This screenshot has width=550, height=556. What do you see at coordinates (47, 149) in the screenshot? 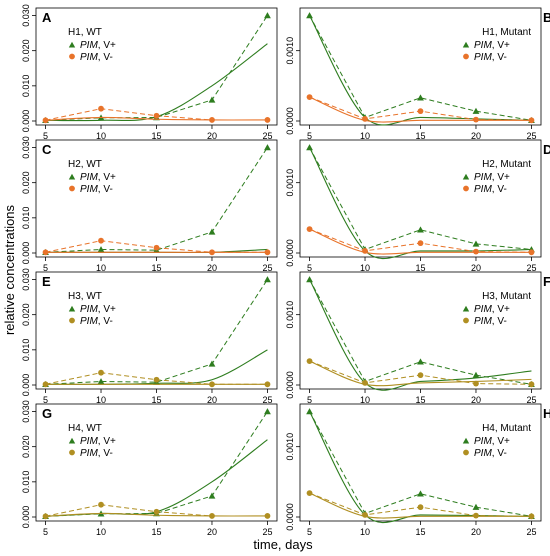
I see `panel-letter: C` at bounding box center [47, 149].